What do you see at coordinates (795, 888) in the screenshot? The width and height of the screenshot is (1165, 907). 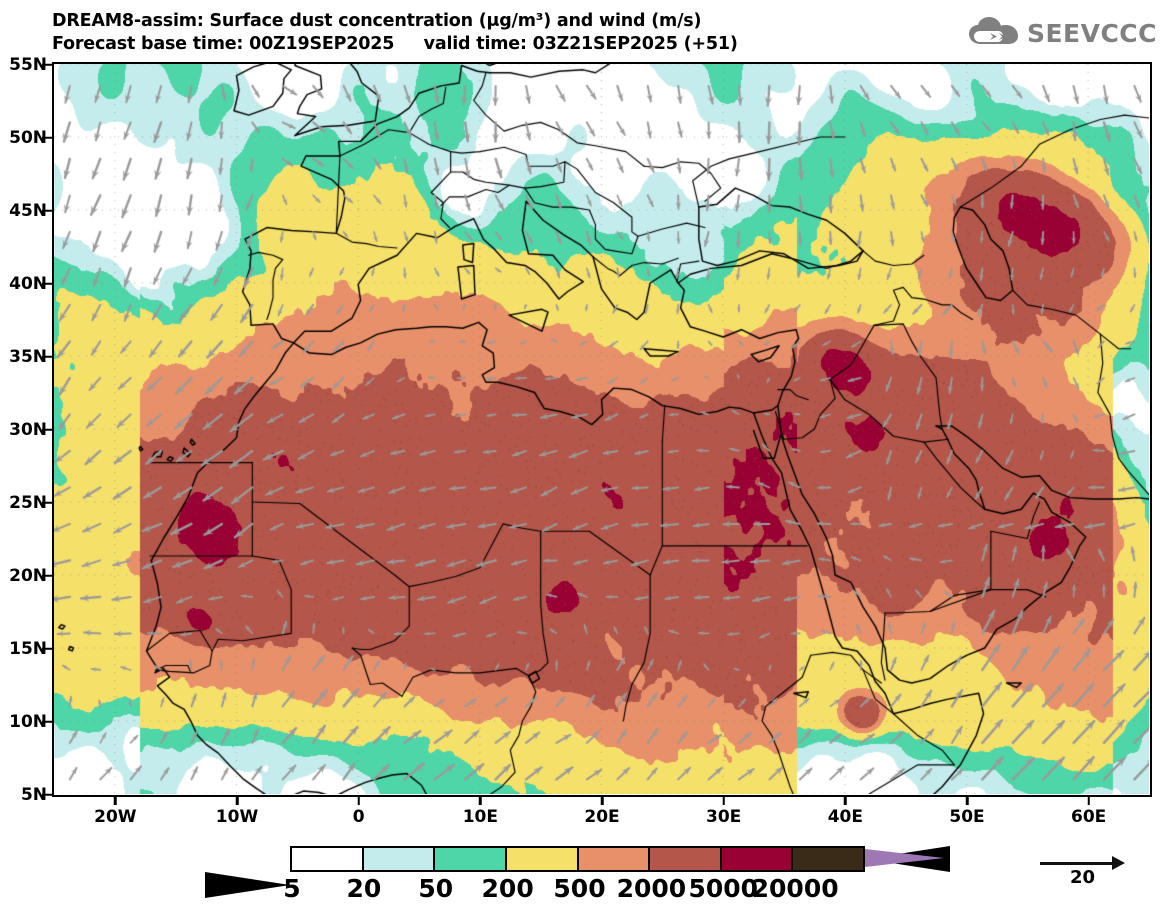 I see `colorbar-label-20000: 20000` at bounding box center [795, 888].